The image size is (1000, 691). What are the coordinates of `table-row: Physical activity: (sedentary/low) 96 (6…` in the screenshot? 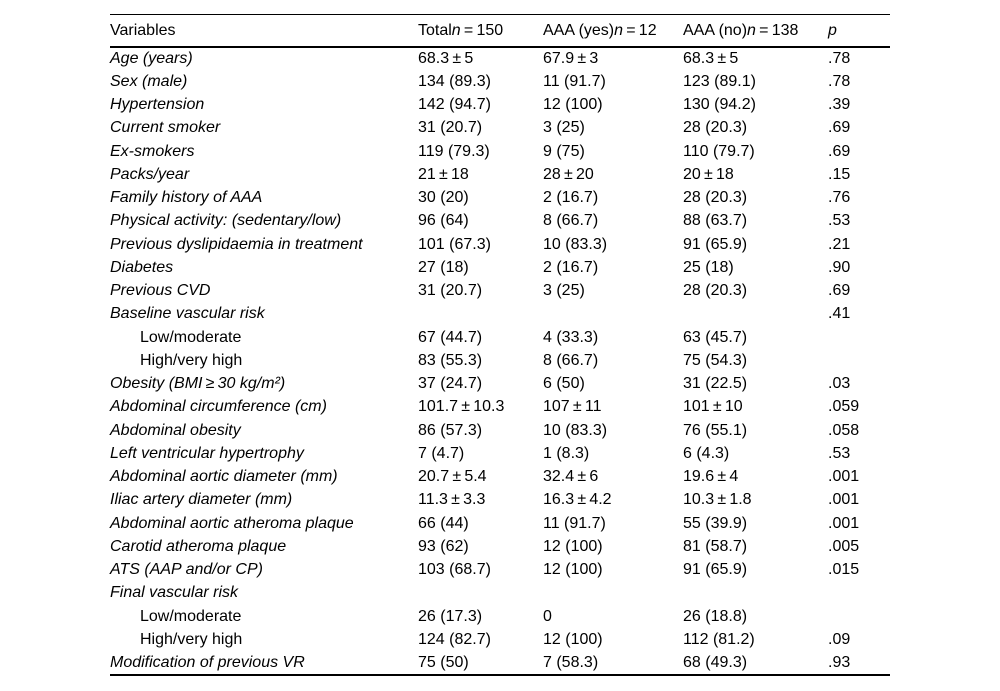 It's located at (500, 221).